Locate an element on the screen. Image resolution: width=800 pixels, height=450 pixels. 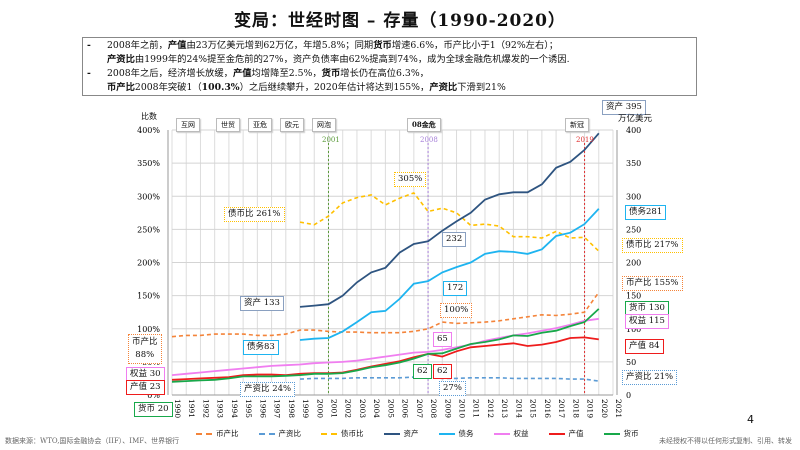
legend-label: 债币比 is located at coordinates (352, 433).